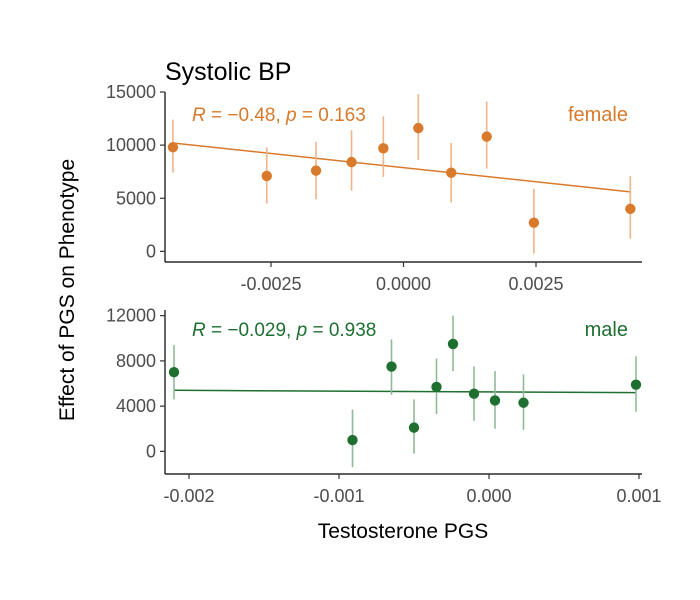 This screenshot has height=600, width=700. Describe the element at coordinates (131, 316) in the screenshot. I see `male-y-tick-label: 12000` at that location.